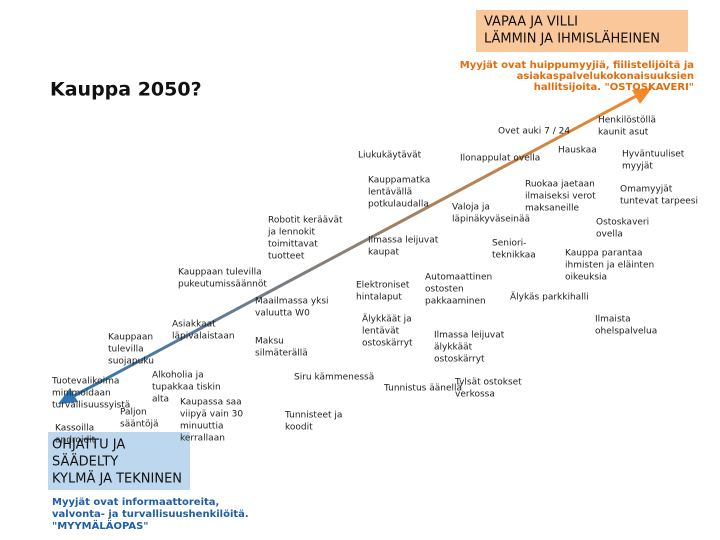 The width and height of the screenshot is (720, 540). I want to click on title: Kauppa 2050?, so click(126, 90).